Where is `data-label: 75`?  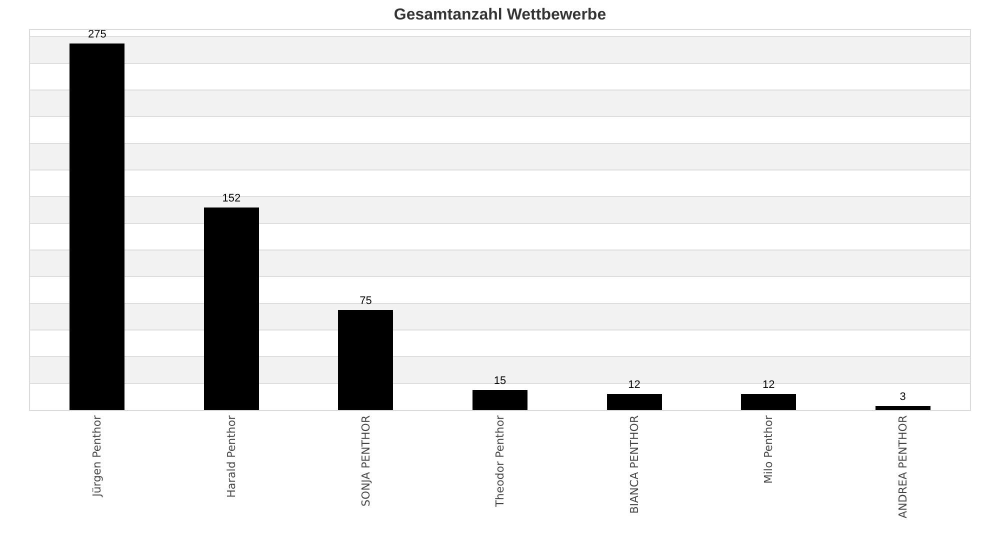 data-label: 75 is located at coordinates (366, 301).